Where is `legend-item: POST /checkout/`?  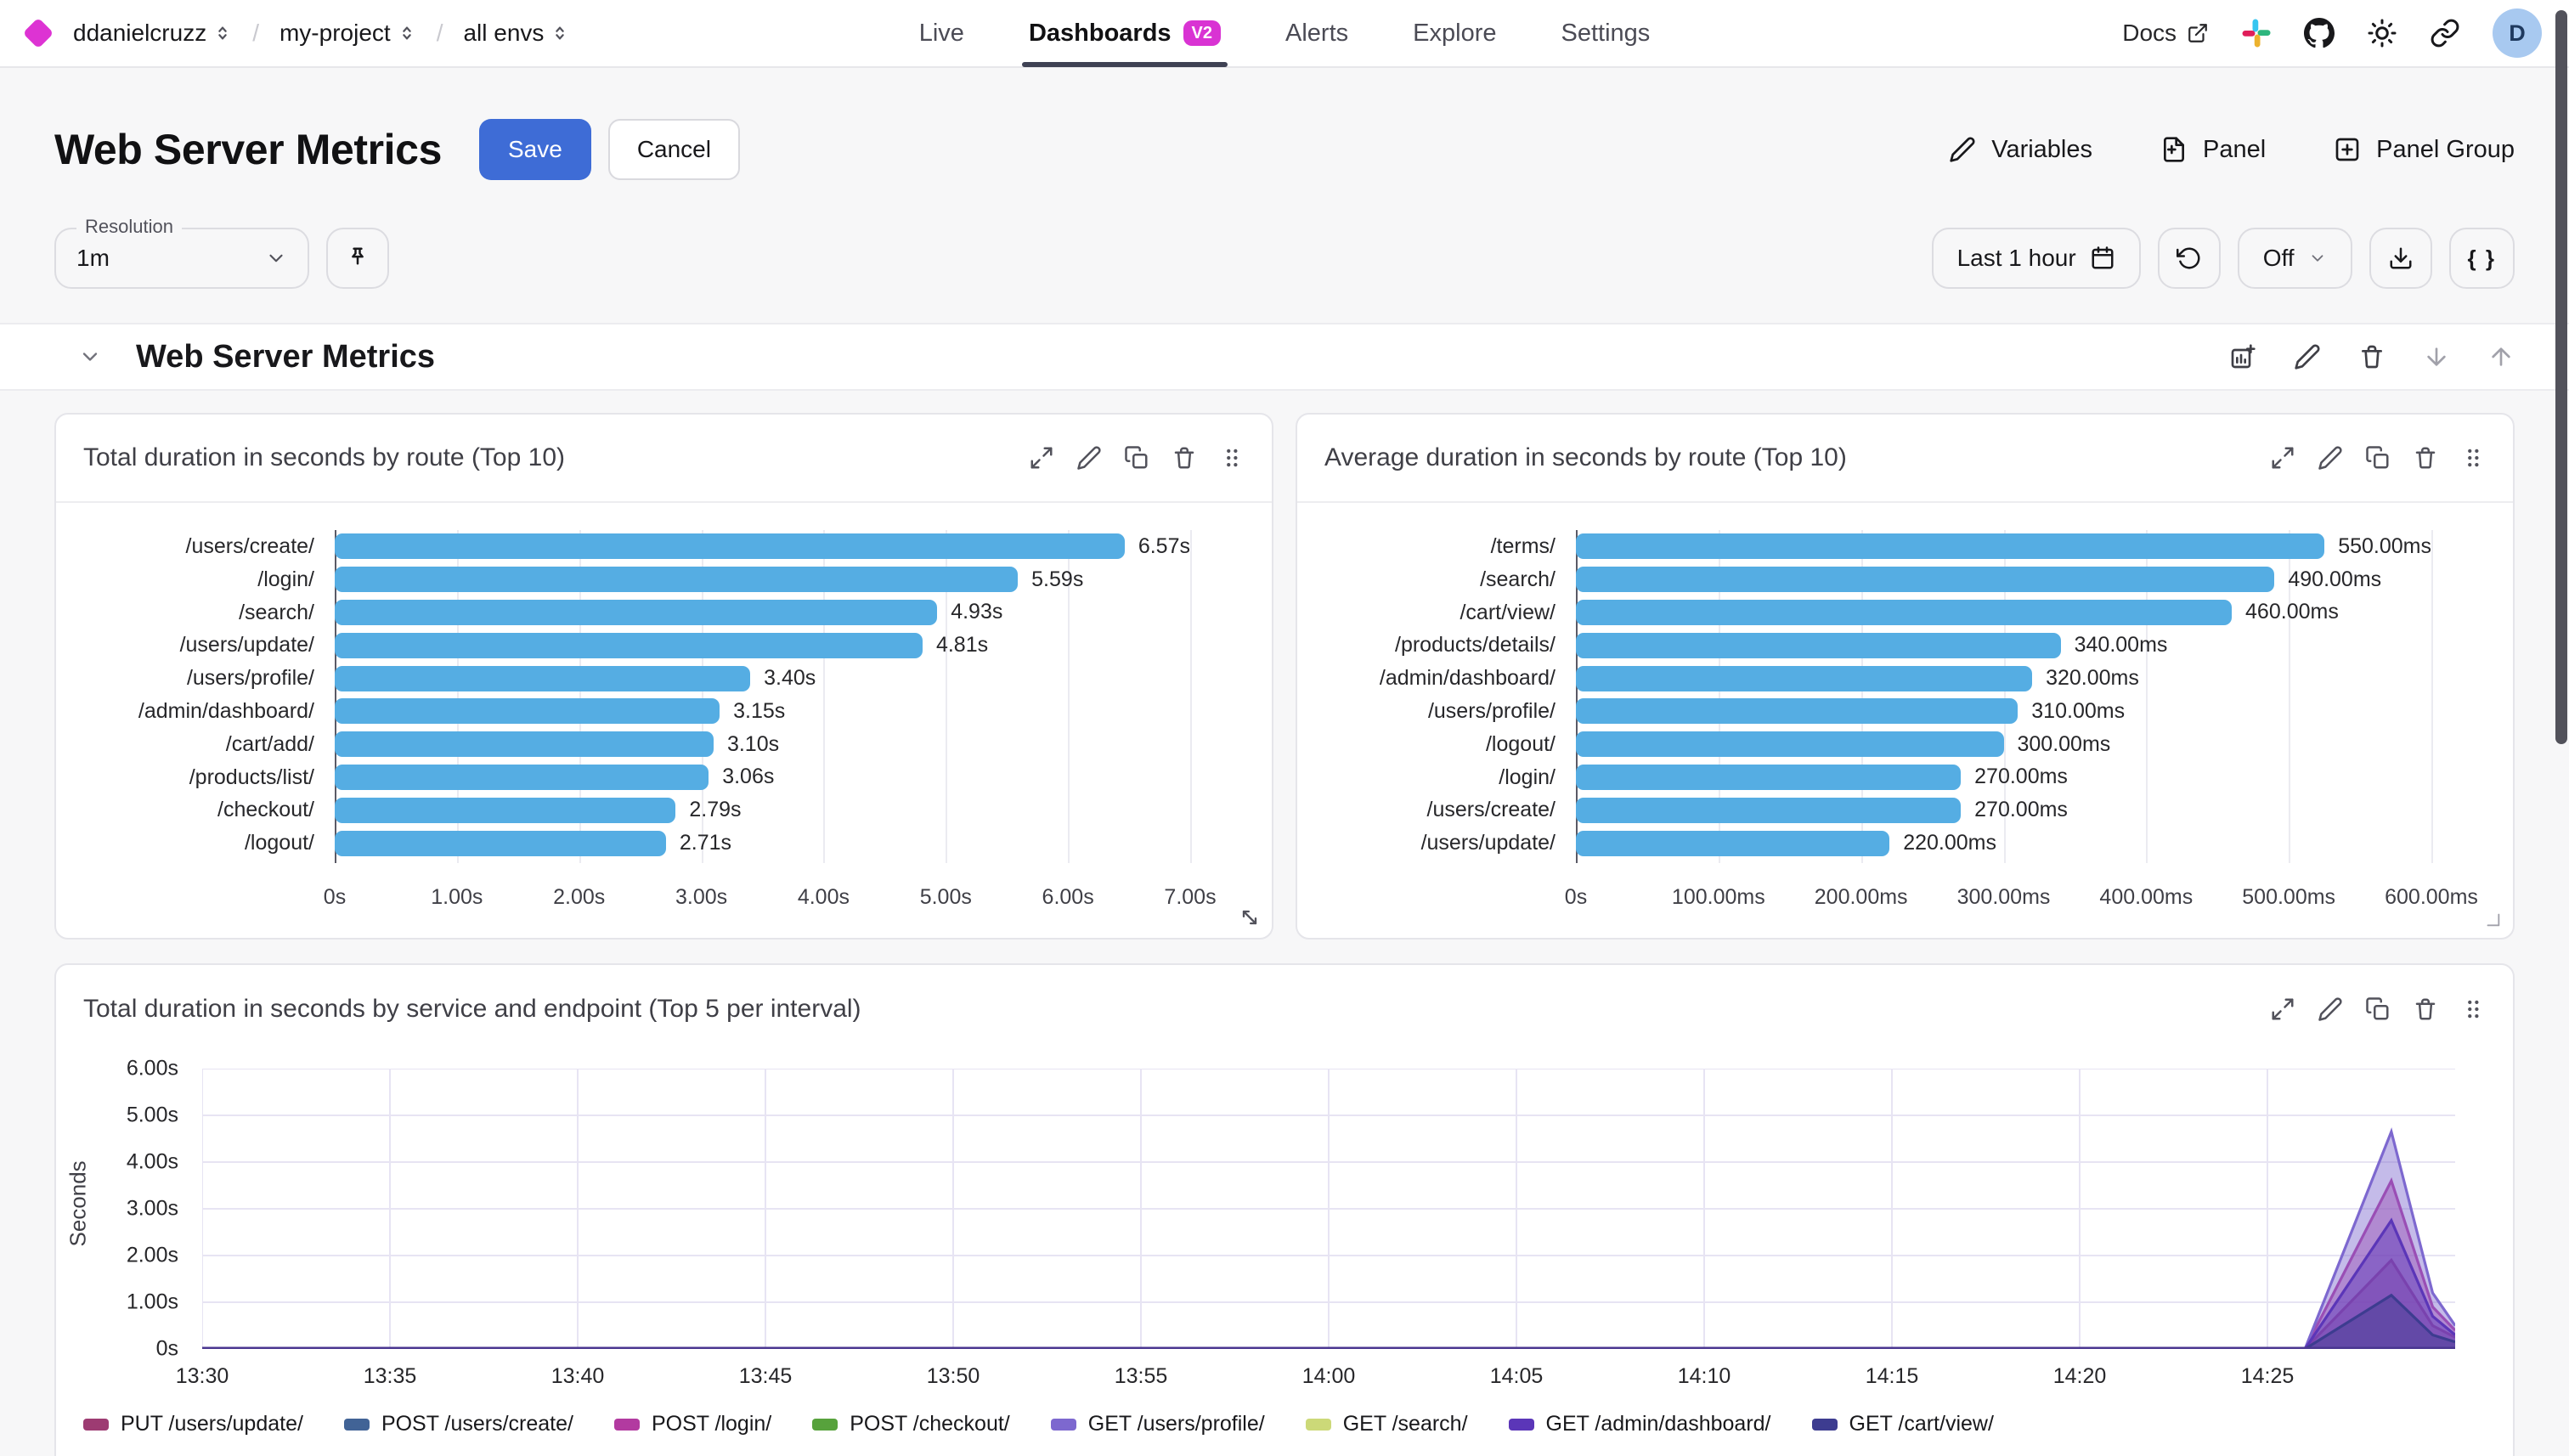
legend-item: POST /checkout/ is located at coordinates (911, 1424).